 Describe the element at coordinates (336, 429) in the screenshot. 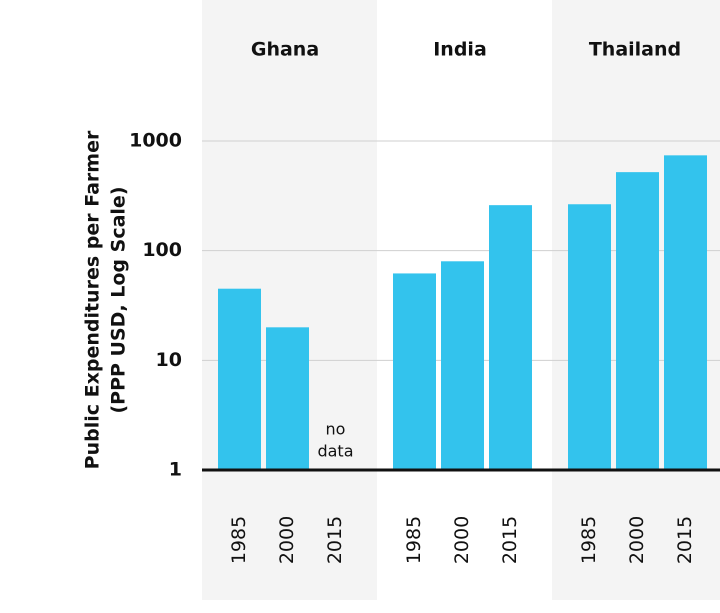

I see `annotation: no` at that location.